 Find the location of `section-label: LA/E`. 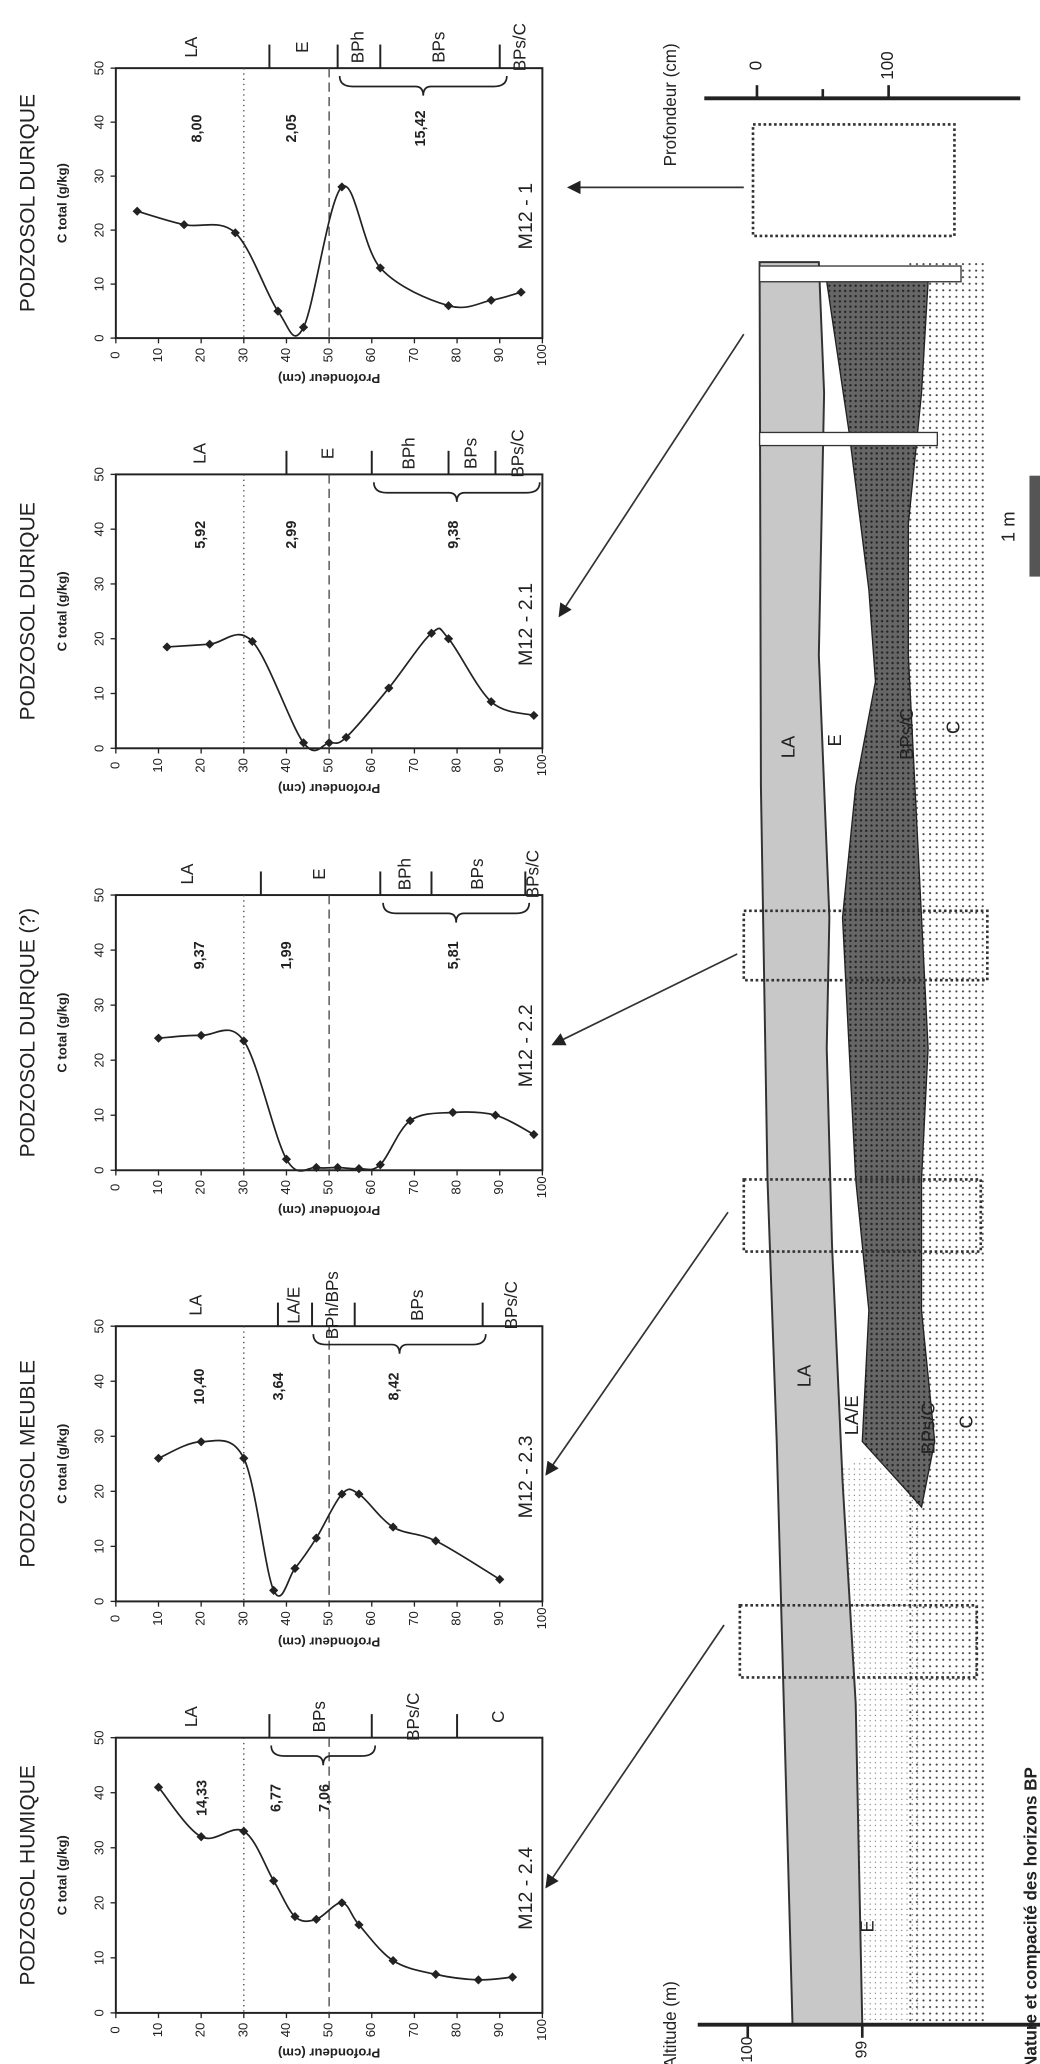

section-label: LA/E is located at coordinates (851, 1415).